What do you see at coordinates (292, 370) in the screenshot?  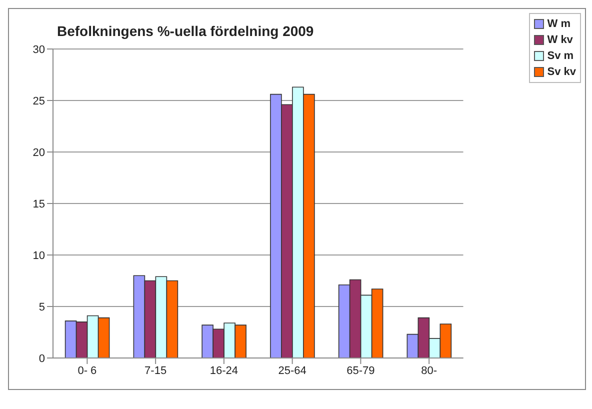 I see `x-tick-label: 25-64` at bounding box center [292, 370].